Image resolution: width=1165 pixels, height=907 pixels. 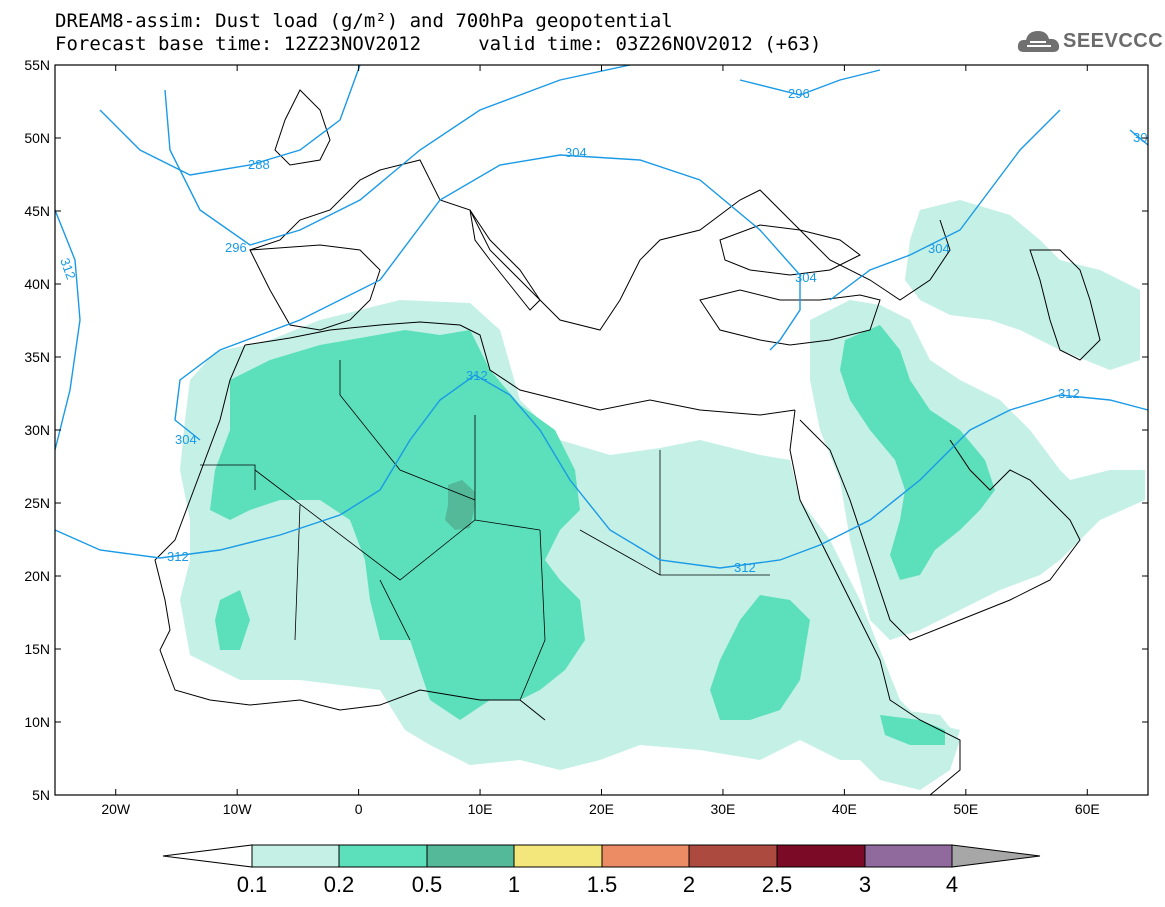 What do you see at coordinates (41, 795) in the screenshot?
I see `lat-tick-label: 5N` at bounding box center [41, 795].